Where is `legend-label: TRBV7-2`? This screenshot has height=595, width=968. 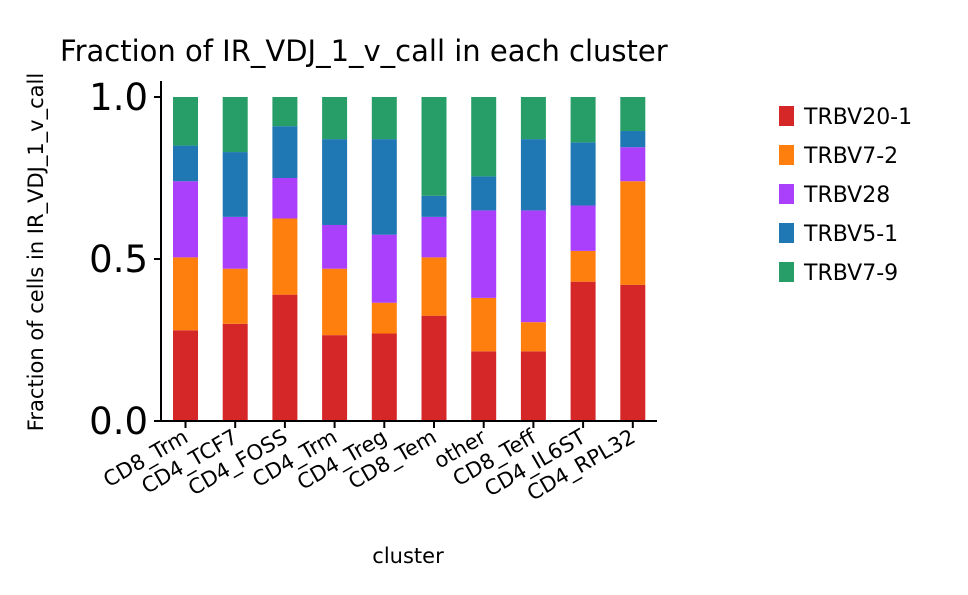 legend-label: TRBV7-2 is located at coordinates (850, 156).